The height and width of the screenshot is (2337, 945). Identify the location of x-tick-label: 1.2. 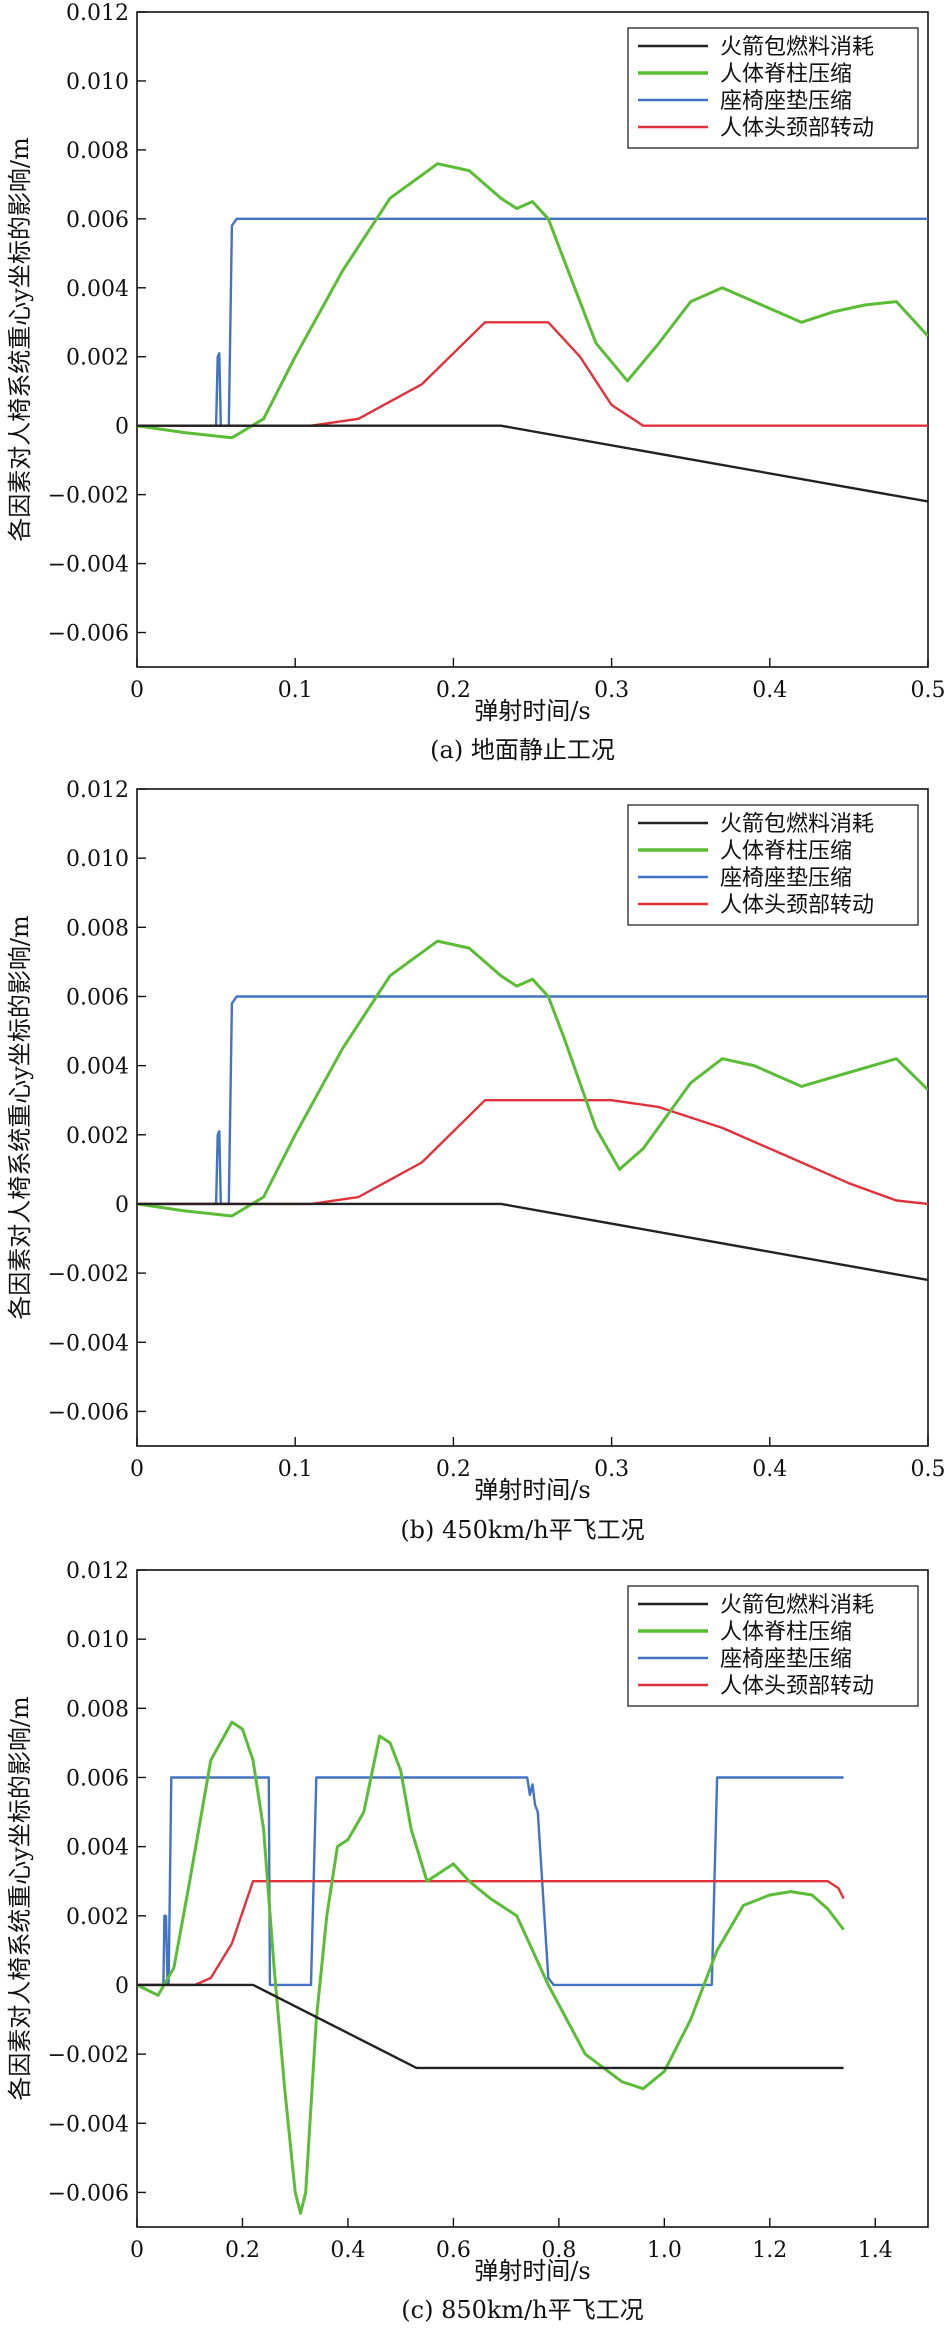
(769, 2250).